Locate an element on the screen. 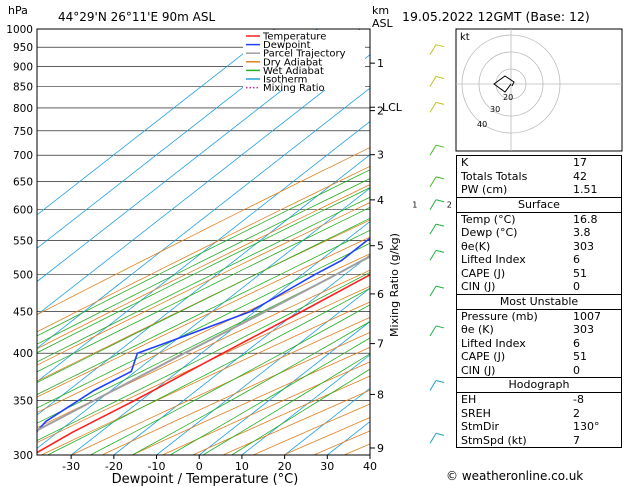 The width and height of the screenshot is (629, 486). x-tick-label: 40 is located at coordinates (370, 466).